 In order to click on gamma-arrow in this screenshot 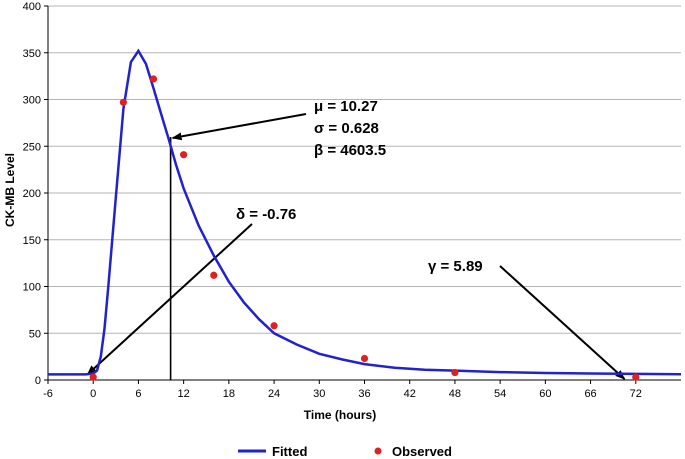, I will do `click(562, 322)`.